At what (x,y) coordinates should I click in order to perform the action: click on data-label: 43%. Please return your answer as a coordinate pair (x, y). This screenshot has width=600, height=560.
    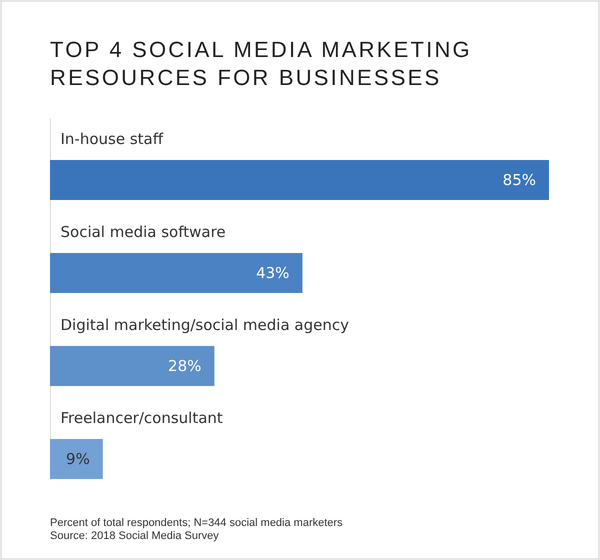
    Looking at the image, I should click on (273, 273).